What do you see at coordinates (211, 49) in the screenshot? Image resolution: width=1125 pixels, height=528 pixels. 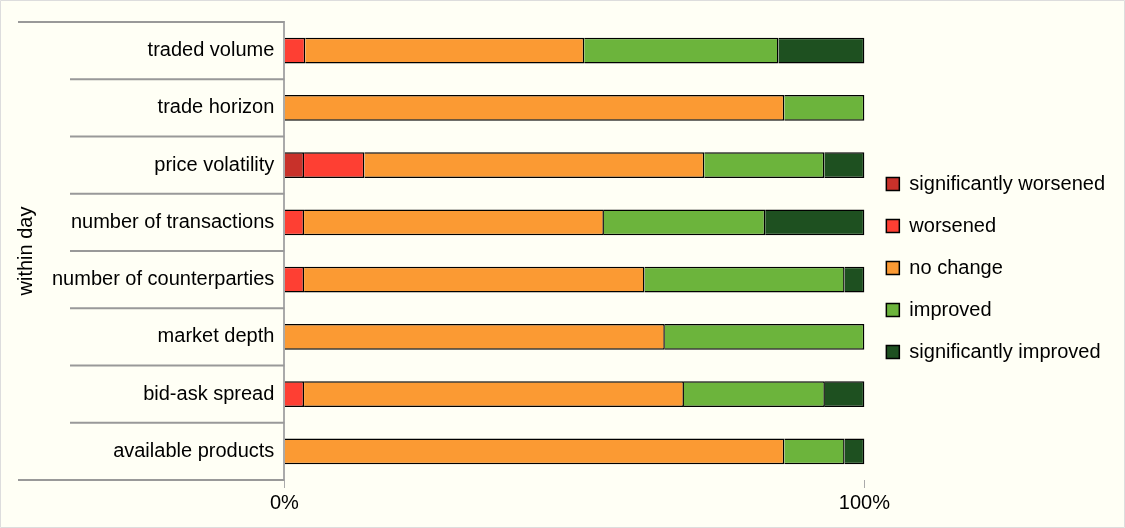 I see `y-tick-label: traded volume` at bounding box center [211, 49].